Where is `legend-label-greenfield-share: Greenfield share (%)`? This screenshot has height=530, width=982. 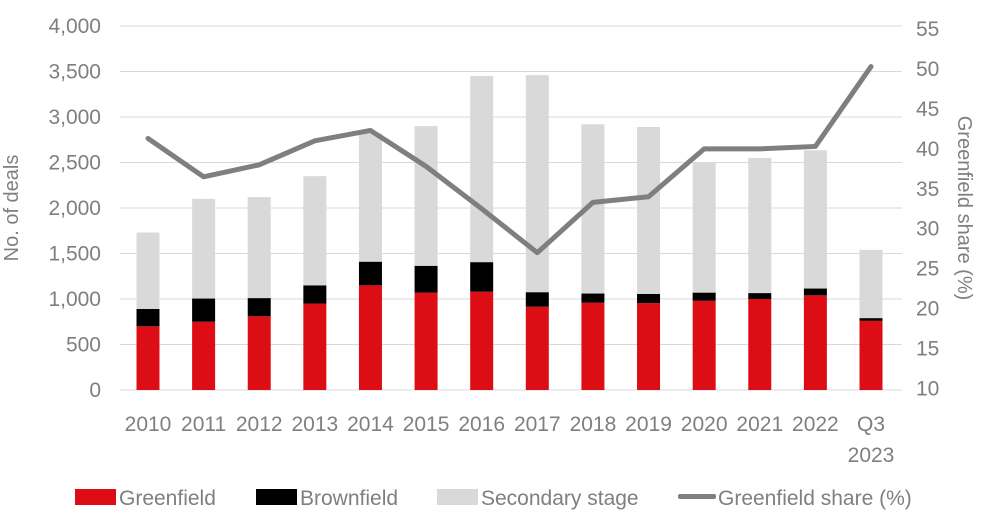
legend-label-greenfield-share: Greenfield share (%) is located at coordinates (815, 498).